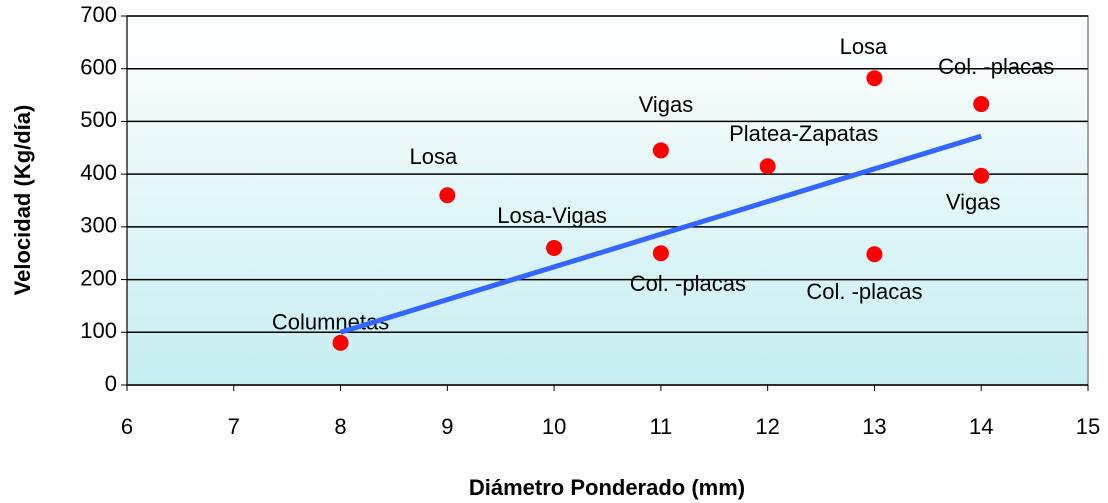 The height and width of the screenshot is (503, 1108). Describe the element at coordinates (803, 133) in the screenshot. I see `point-label: Platea-Zapatas` at that location.